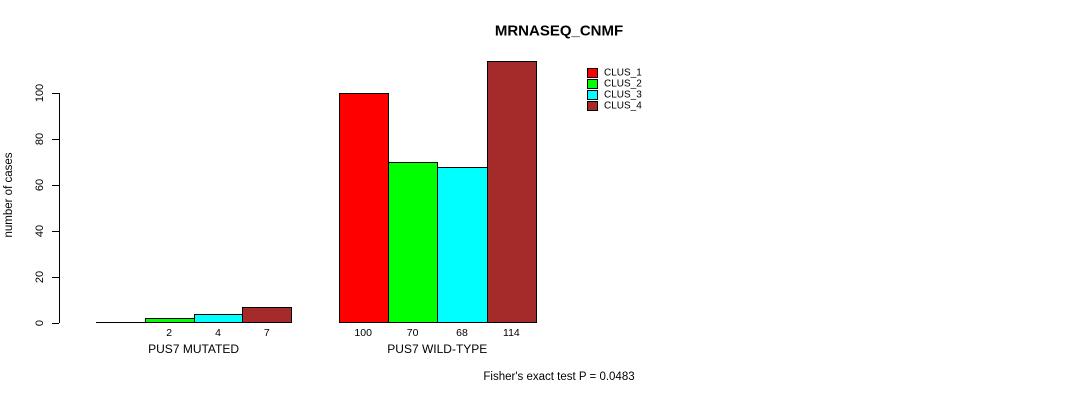 This screenshot has width=1090, height=400. Describe the element at coordinates (462, 333) in the screenshot. I see `bar-value-label: 68` at that location.